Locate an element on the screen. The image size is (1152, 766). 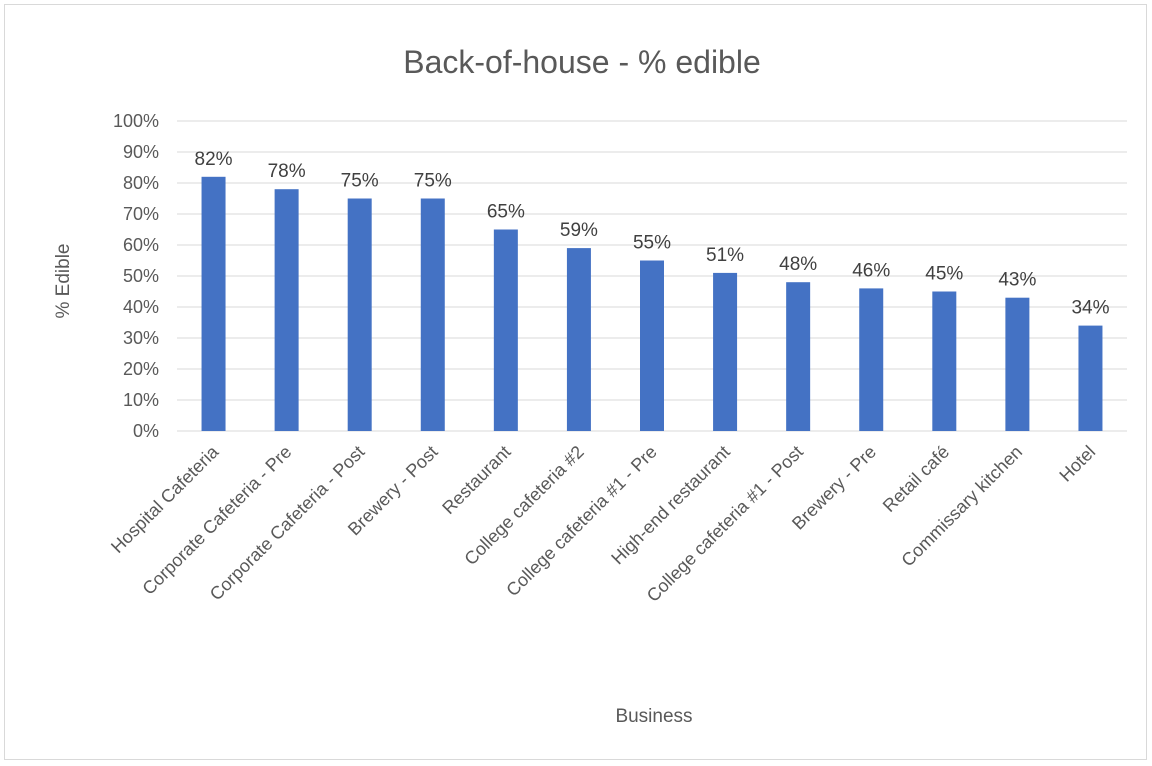
chart-title: Back-of-house - % edible is located at coordinates (582, 62).